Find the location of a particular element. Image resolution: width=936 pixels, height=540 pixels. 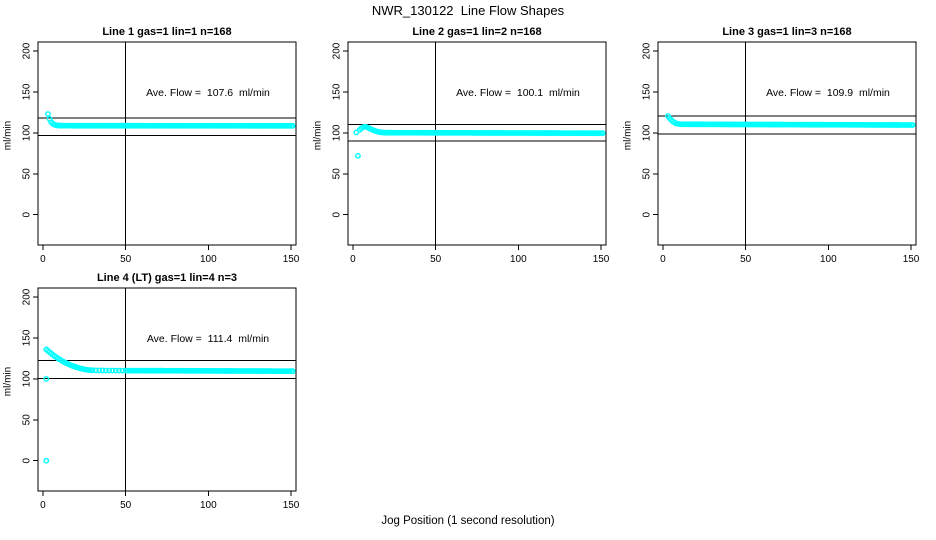

ave-flow-annotation: Ave. Flow = 100.1 ml/min is located at coordinates (518, 93).